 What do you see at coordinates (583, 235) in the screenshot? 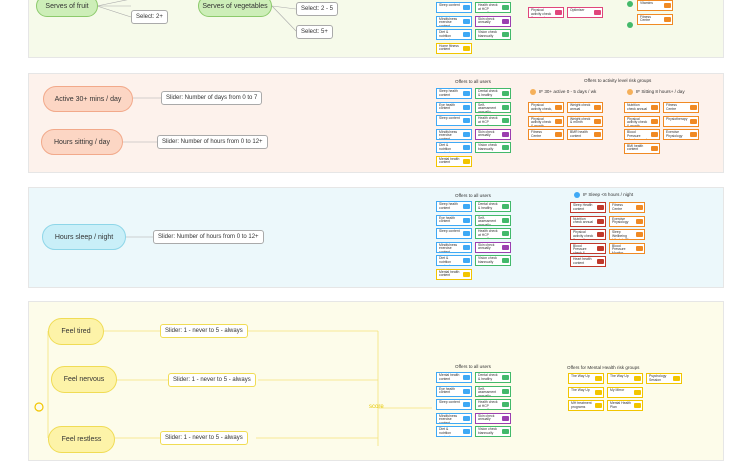
I see `offer-label: Physical activity check & month` at bounding box center [583, 235].